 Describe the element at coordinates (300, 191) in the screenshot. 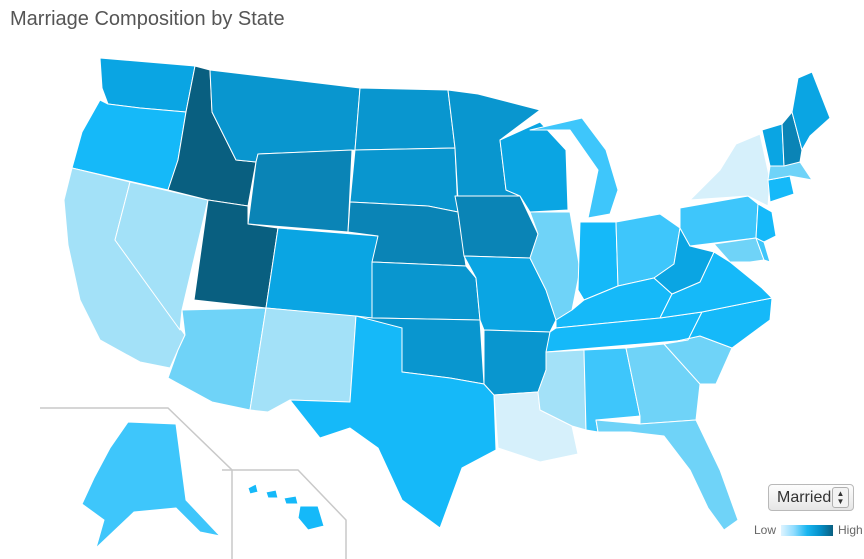

I see `state-wy` at that location.